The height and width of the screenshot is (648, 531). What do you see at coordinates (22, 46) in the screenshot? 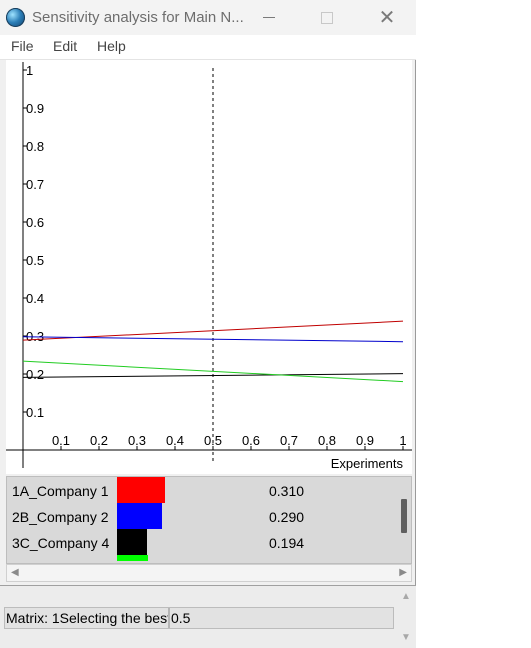
I see `menu-file: File` at bounding box center [22, 46].